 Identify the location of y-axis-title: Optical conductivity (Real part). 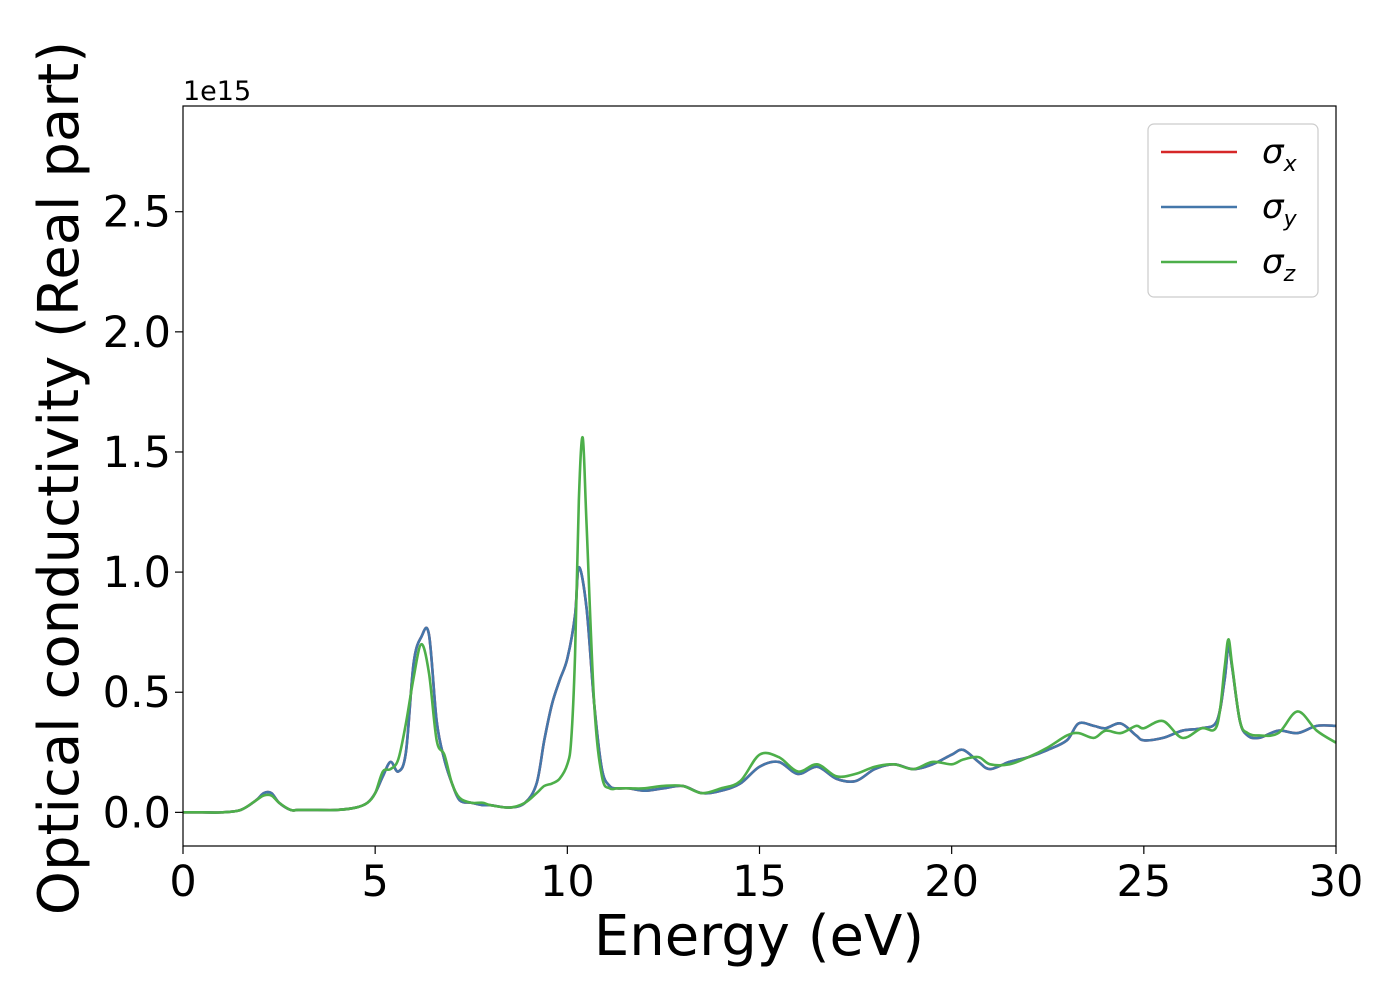
(59, 478).